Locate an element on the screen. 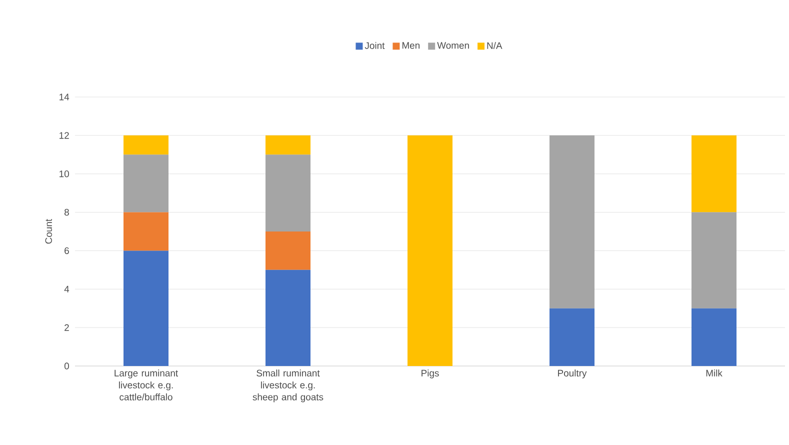 This screenshot has height=445, width=789. x-tick-label: Poultry is located at coordinates (572, 374).